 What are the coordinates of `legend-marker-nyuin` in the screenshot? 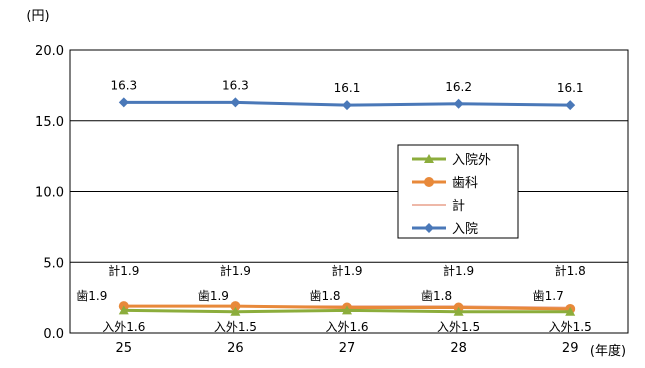 It's located at (429, 228).